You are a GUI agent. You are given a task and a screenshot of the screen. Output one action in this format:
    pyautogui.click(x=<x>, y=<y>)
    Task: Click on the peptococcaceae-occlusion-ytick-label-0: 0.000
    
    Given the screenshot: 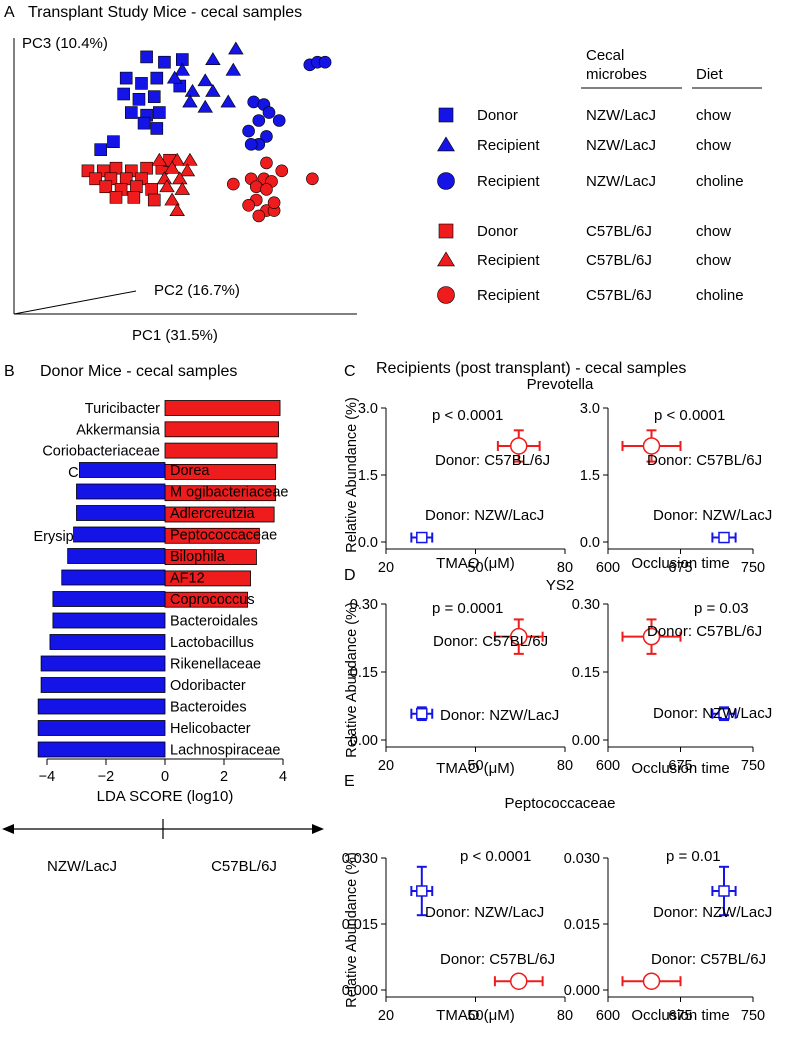 What is the action you would take?
    pyautogui.click(x=582, y=991)
    